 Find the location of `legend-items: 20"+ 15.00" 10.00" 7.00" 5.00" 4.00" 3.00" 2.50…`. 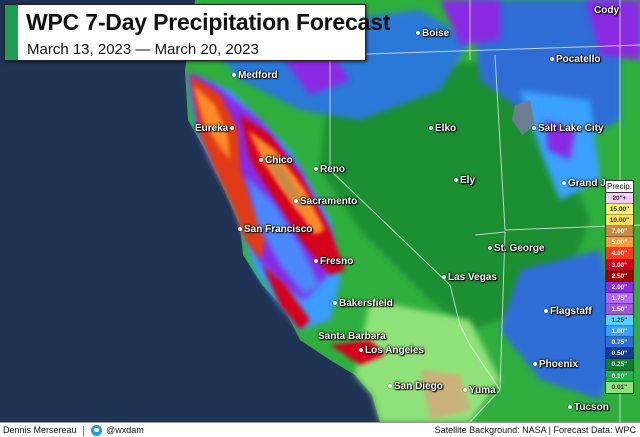

legend-items: 20"+ 15.00" 10.00" 7.00" 5.00" 4.00" 3.00" 2.50… is located at coordinates (619, 293).